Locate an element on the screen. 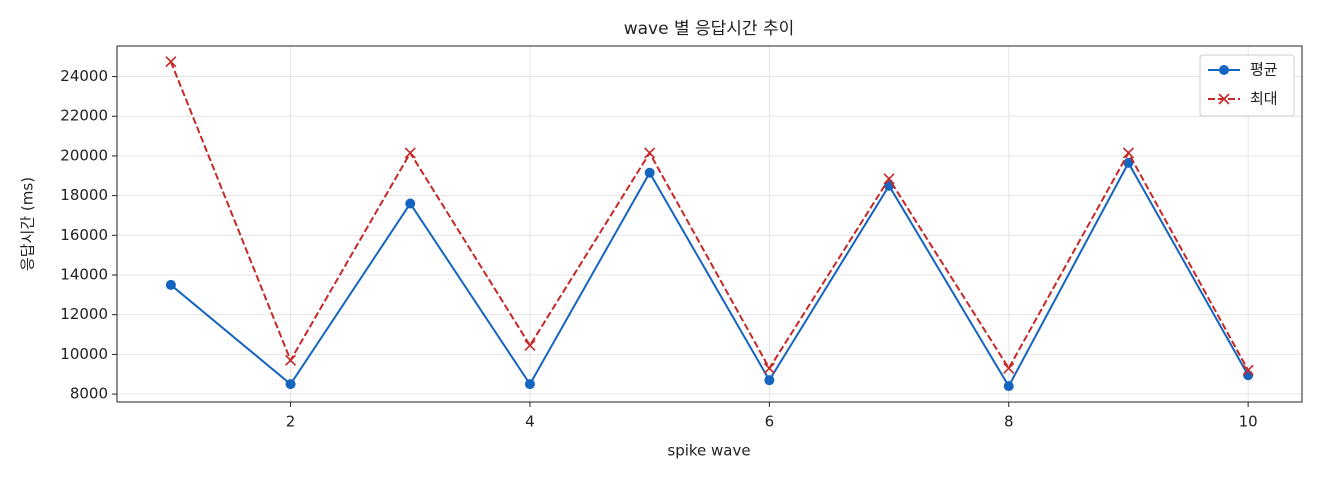  y-axis-label: 응답시간 (ms) is located at coordinates (28, 224).